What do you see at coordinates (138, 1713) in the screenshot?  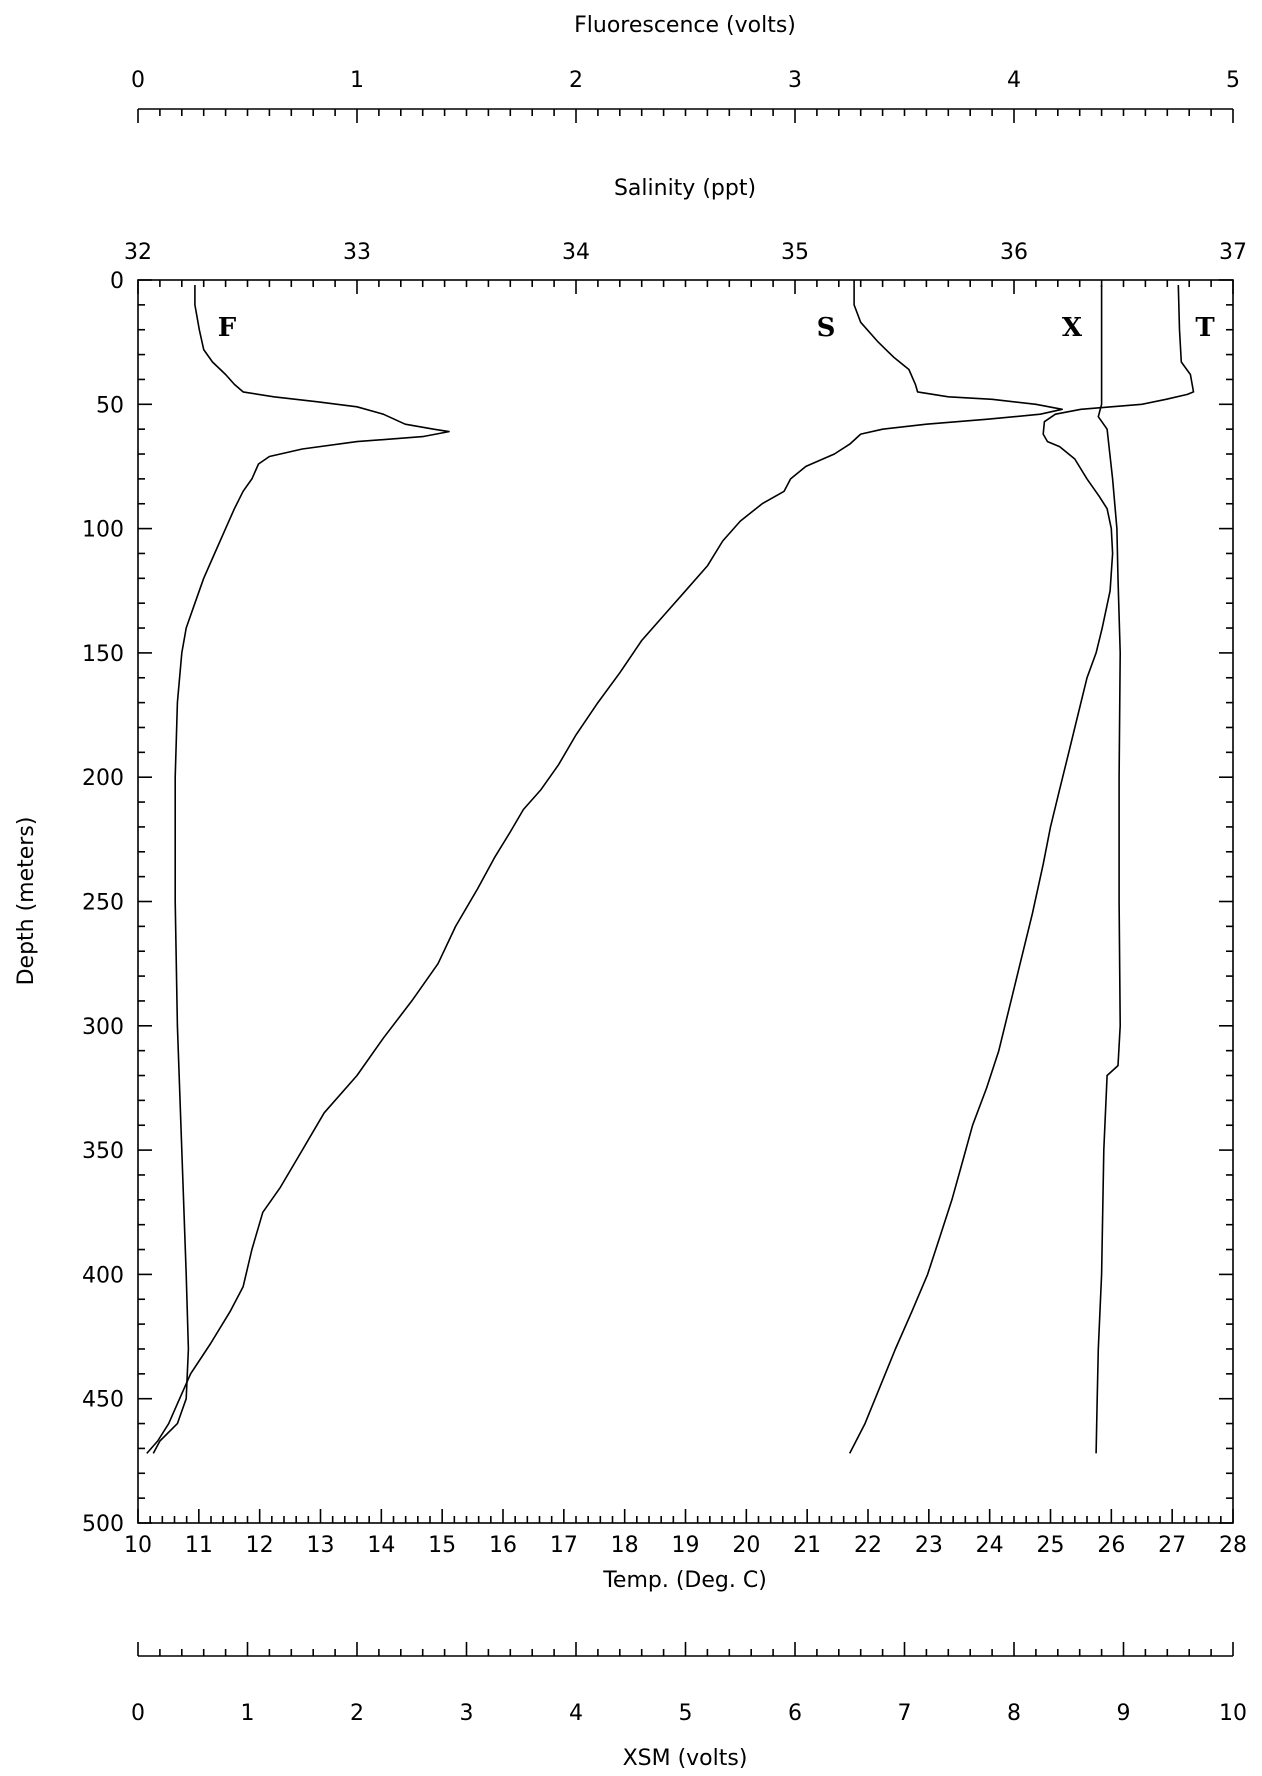 I see `xsm-tick-label: 0` at bounding box center [138, 1713].